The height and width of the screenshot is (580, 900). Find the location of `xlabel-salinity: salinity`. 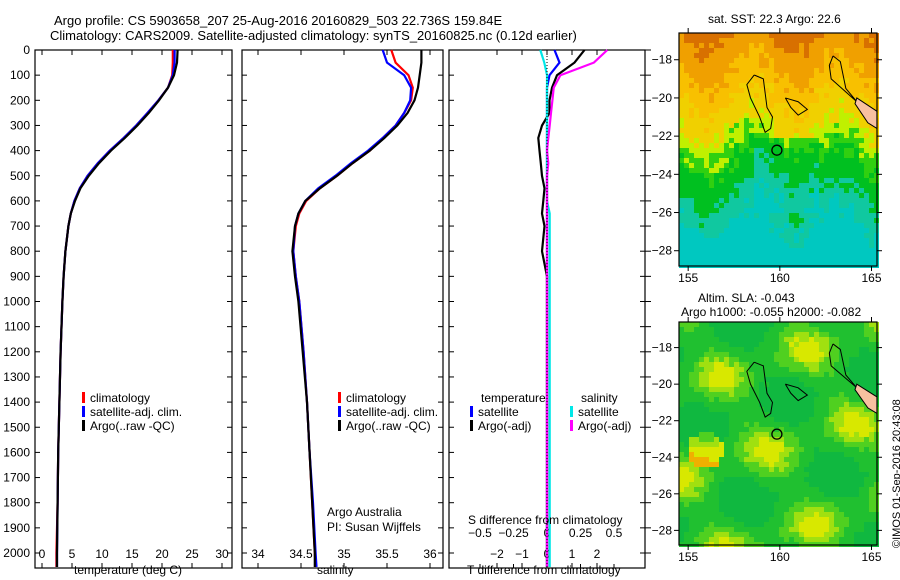

xlabel-salinity: salinity is located at coordinates (335, 570).